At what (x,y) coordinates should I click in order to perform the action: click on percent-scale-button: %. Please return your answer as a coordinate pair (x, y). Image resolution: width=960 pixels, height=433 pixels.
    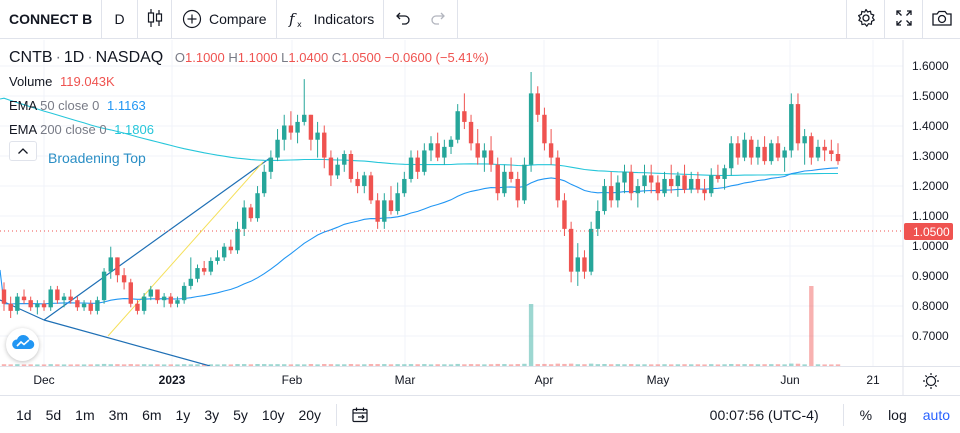
    Looking at the image, I should click on (866, 415).